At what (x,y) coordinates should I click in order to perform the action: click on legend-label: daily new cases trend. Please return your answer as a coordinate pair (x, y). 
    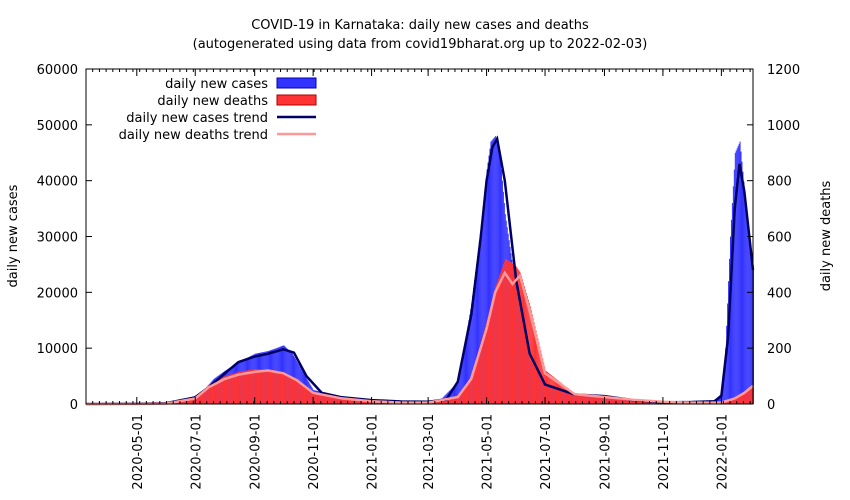
    Looking at the image, I should click on (197, 118).